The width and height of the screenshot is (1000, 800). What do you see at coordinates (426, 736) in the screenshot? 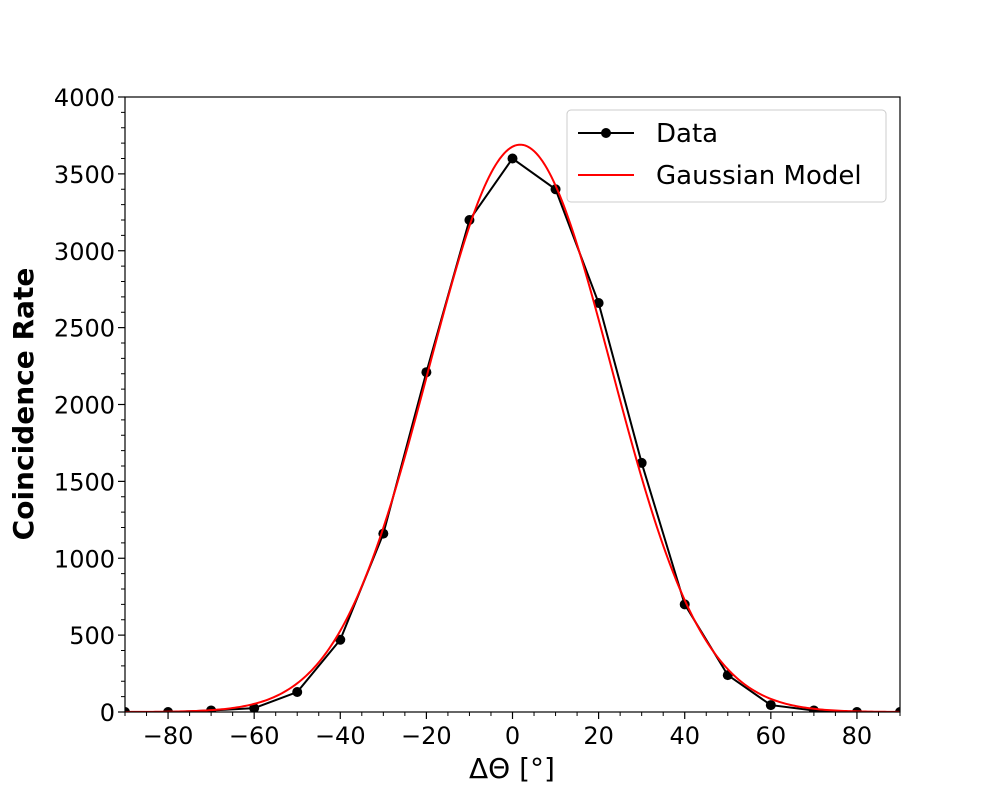
I see `x-tick-label: −20` at bounding box center [426, 736].